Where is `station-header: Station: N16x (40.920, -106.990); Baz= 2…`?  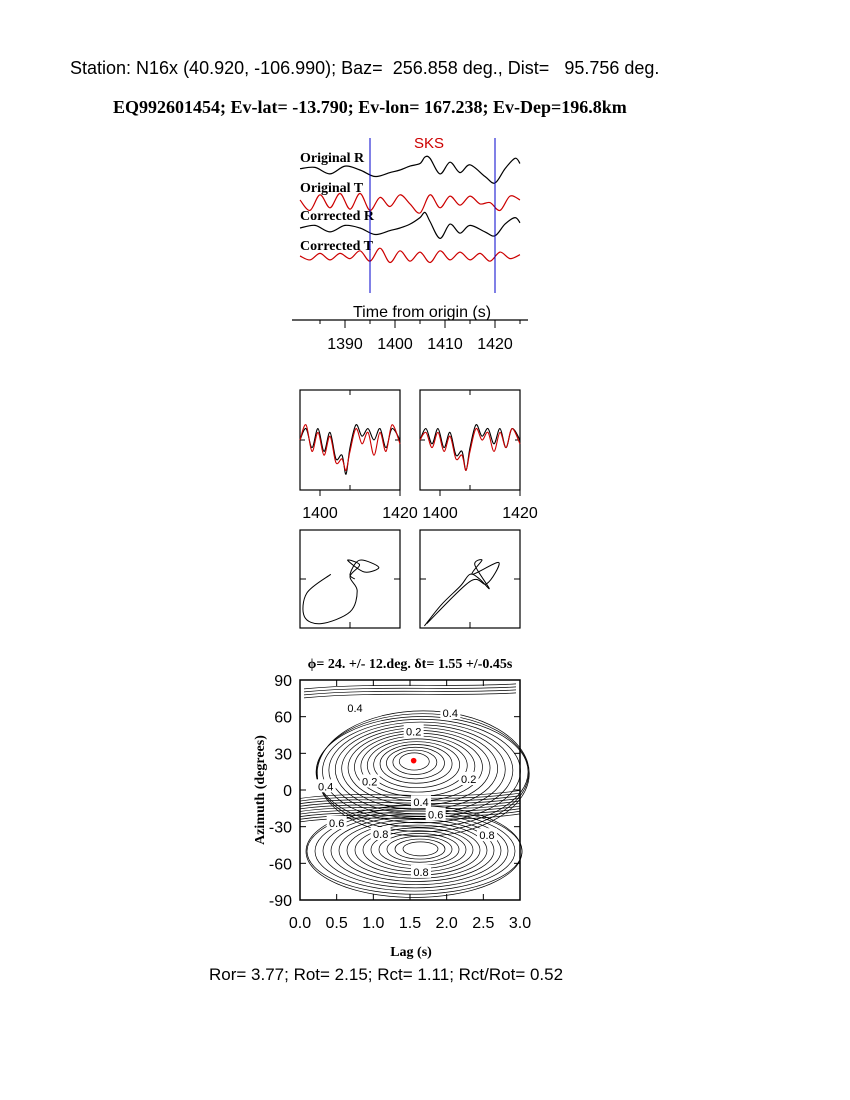
station-header: Station: N16x (40.920, -106.990); Baz= 2… is located at coordinates (365, 68).